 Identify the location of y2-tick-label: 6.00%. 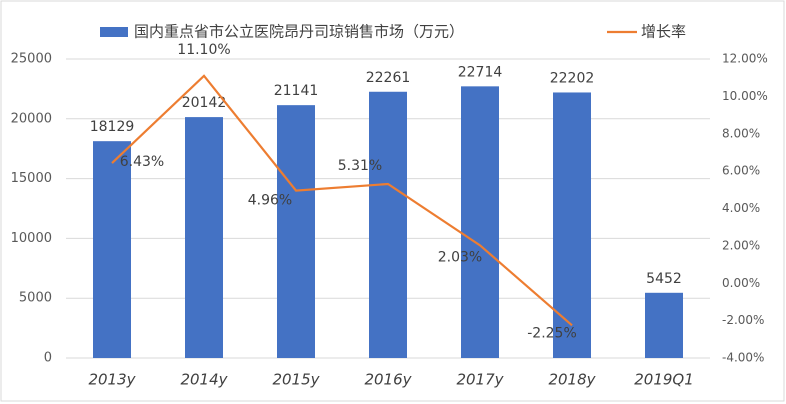
(741, 171).